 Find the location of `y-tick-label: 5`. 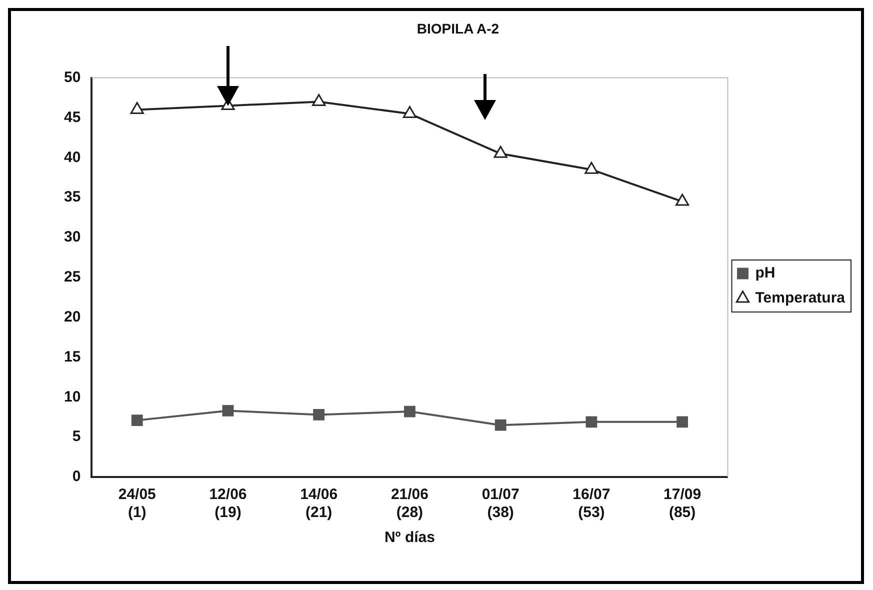

y-tick-label: 5 is located at coordinates (76, 437).